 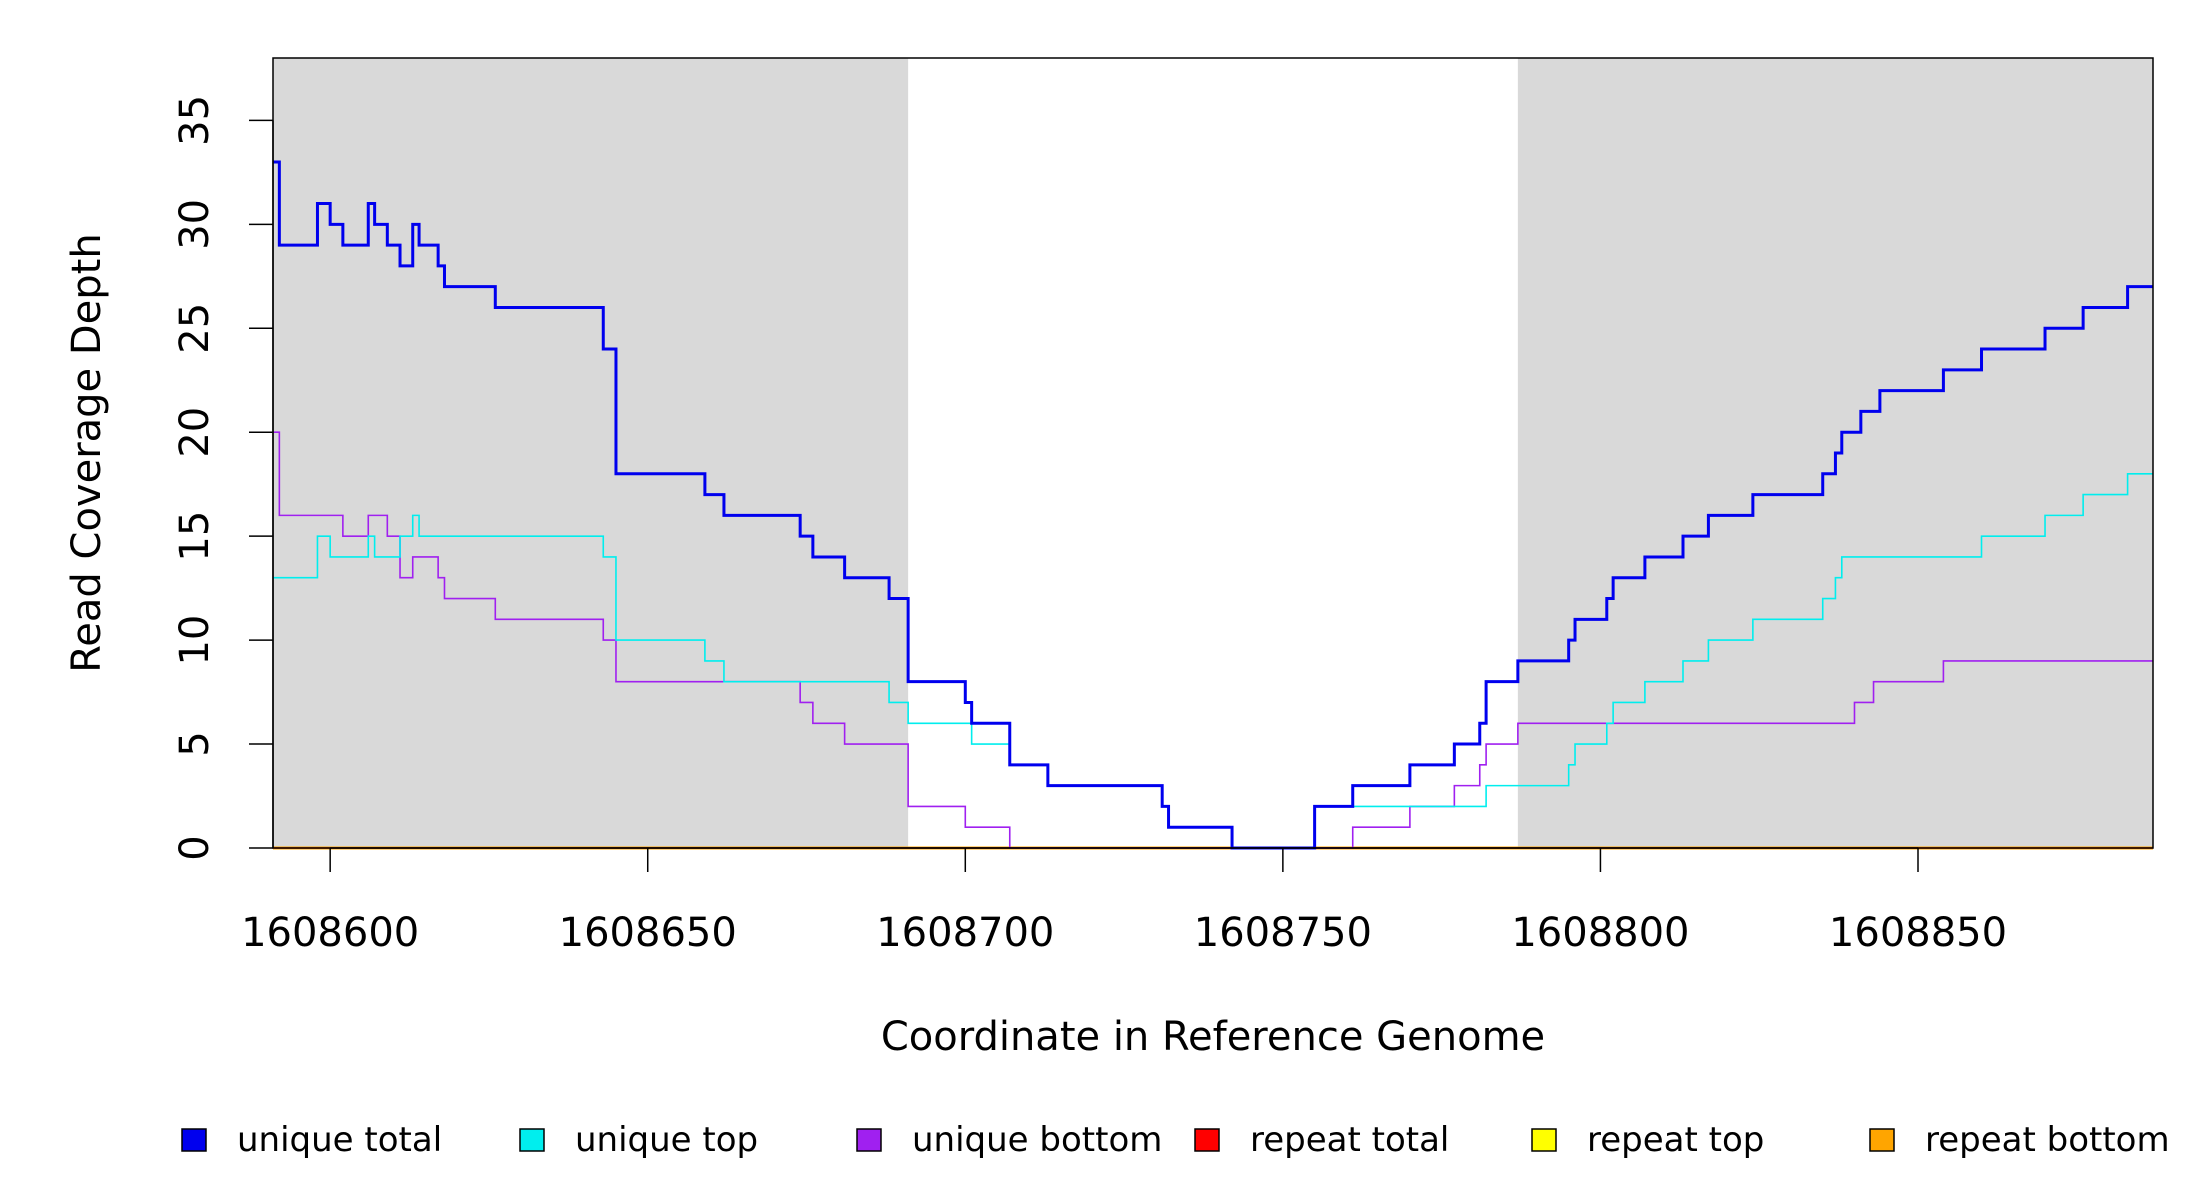 I want to click on y-tick-label: 15, so click(x=195, y=536).